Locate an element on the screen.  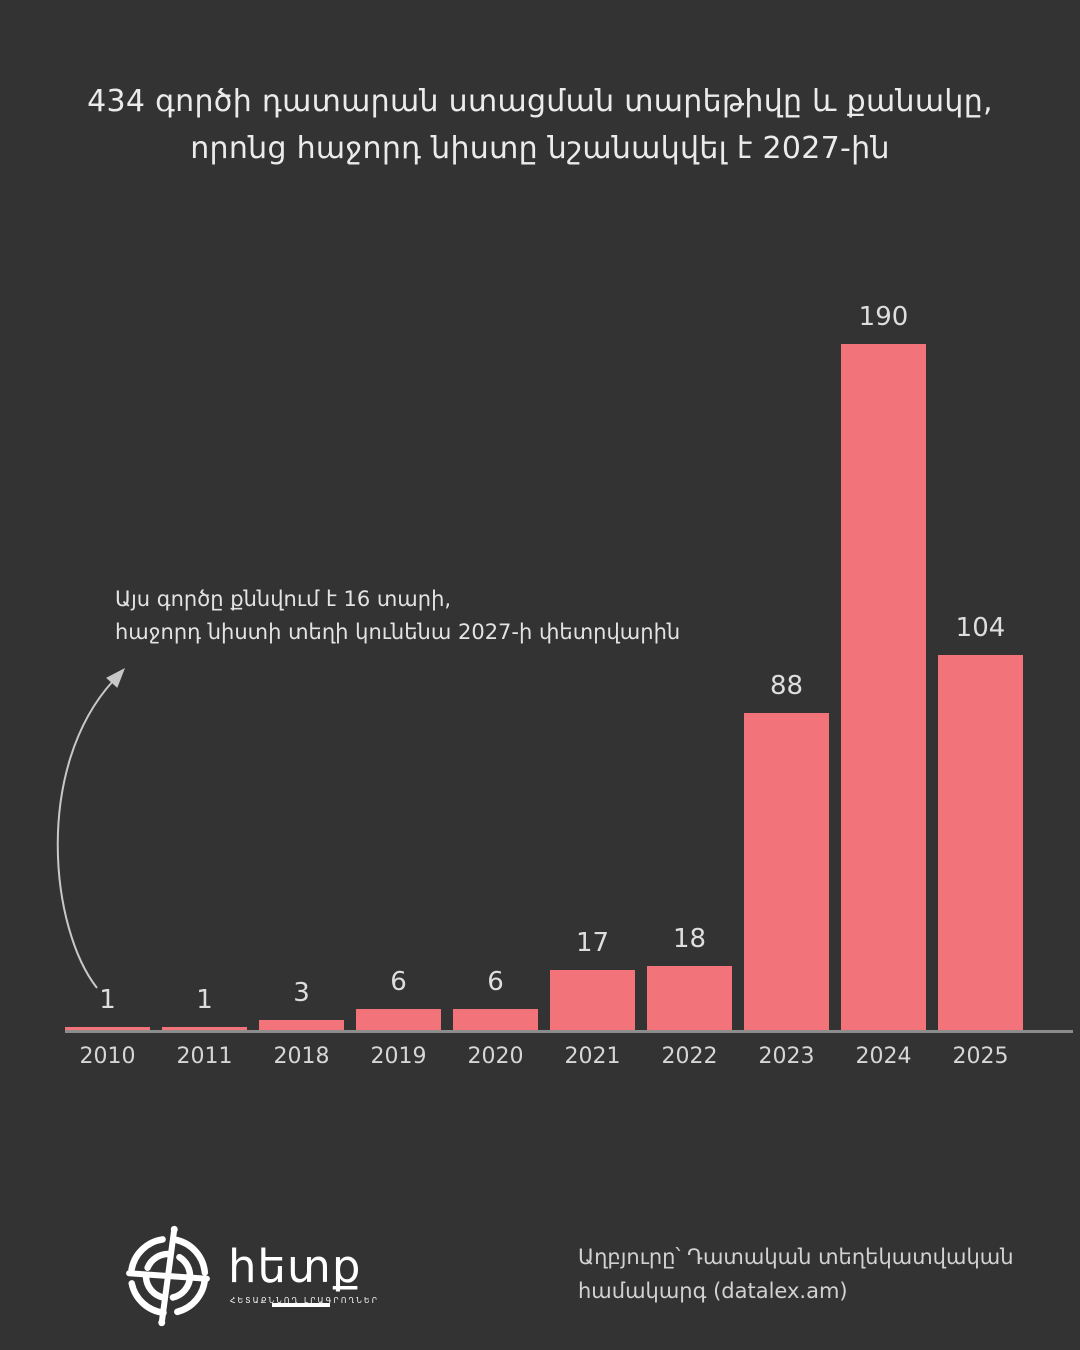
bar-value-label: 18 is located at coordinates (689, 939).